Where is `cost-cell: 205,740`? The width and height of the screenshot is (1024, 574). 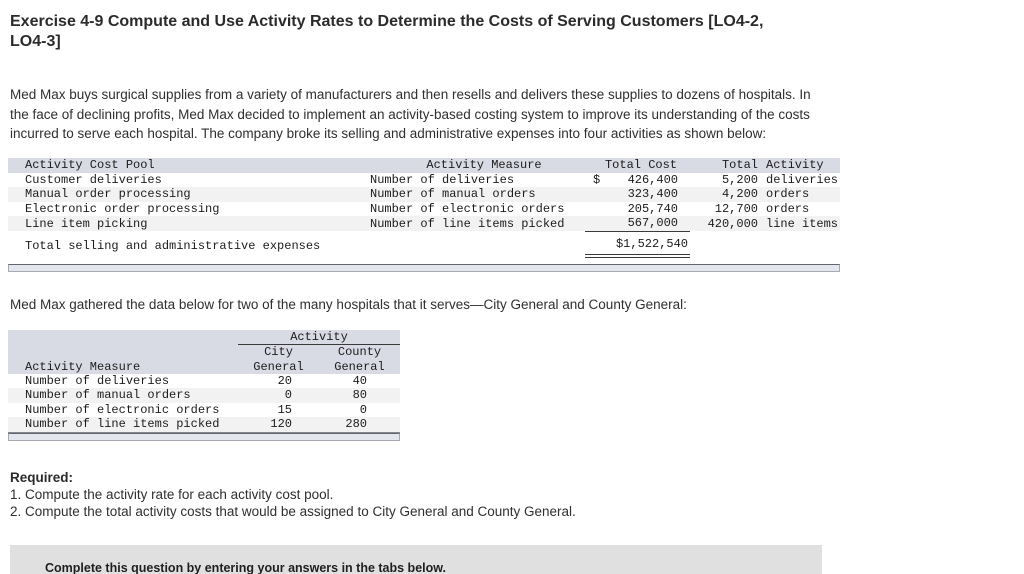
cost-cell: 205,740 is located at coordinates (637, 209).